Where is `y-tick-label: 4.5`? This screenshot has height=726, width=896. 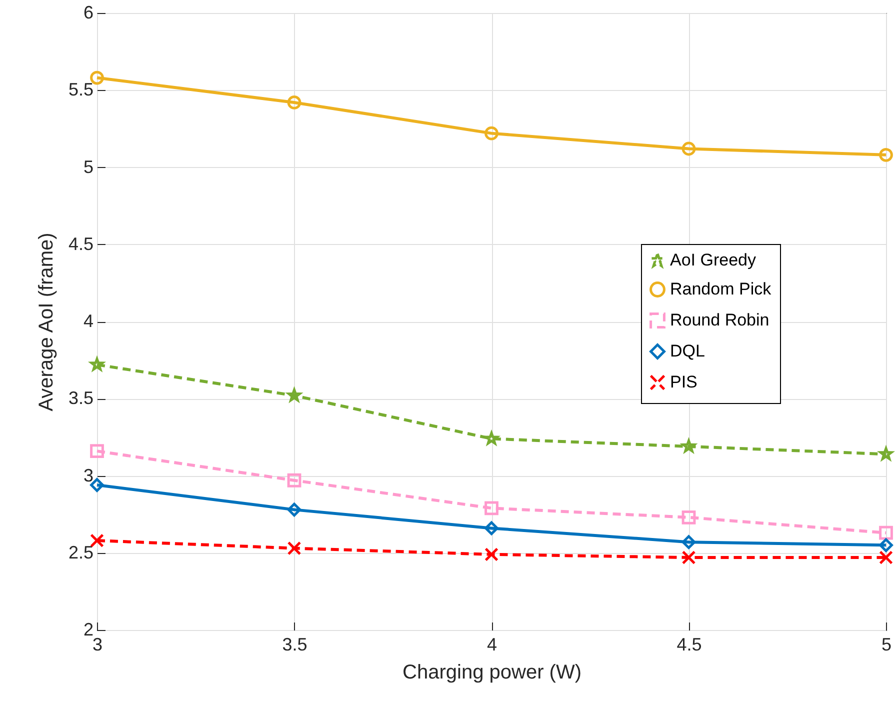 y-tick-label: 4.5 is located at coordinates (81, 244).